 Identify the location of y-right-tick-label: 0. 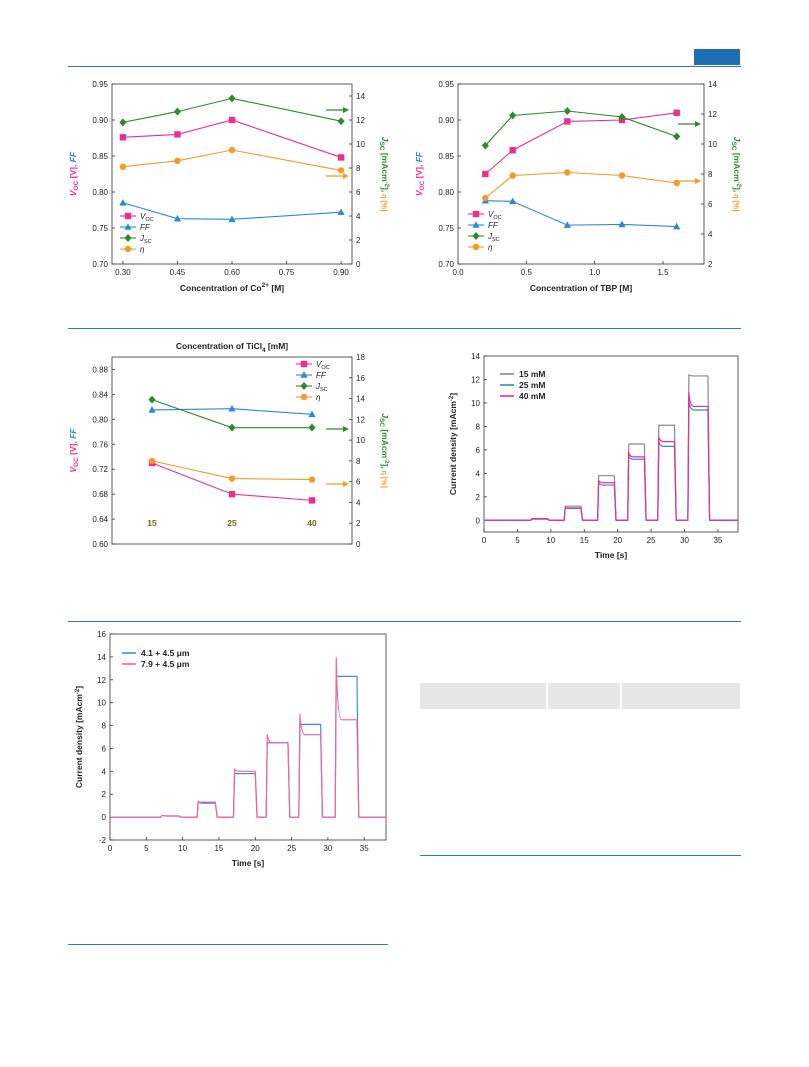
(358, 544).